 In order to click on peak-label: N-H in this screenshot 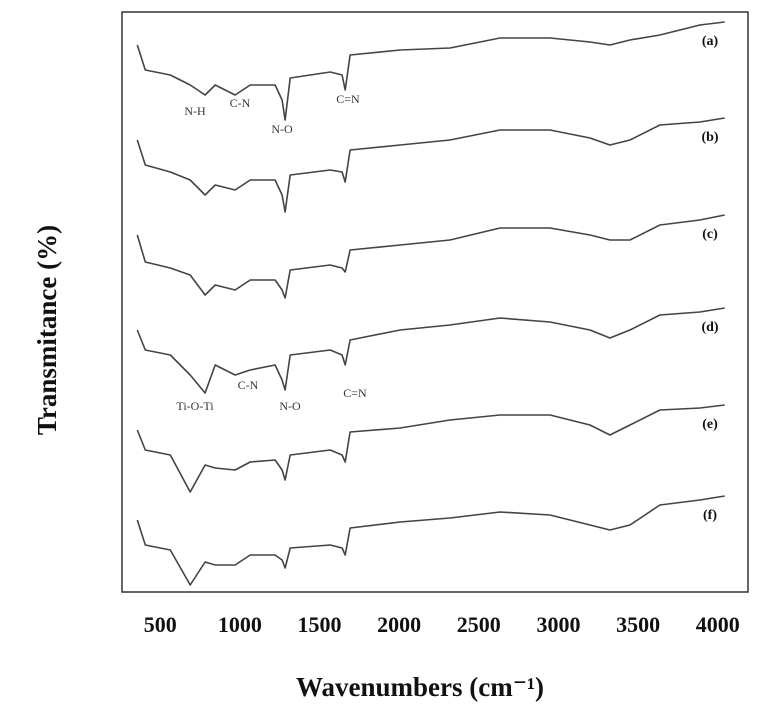, I will do `click(195, 111)`.